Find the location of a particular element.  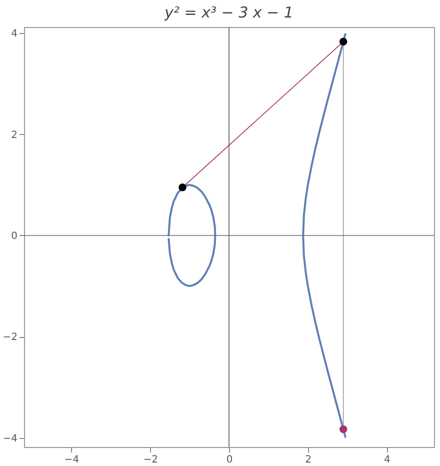

y-tick-label: −2 is located at coordinates (10, 338).